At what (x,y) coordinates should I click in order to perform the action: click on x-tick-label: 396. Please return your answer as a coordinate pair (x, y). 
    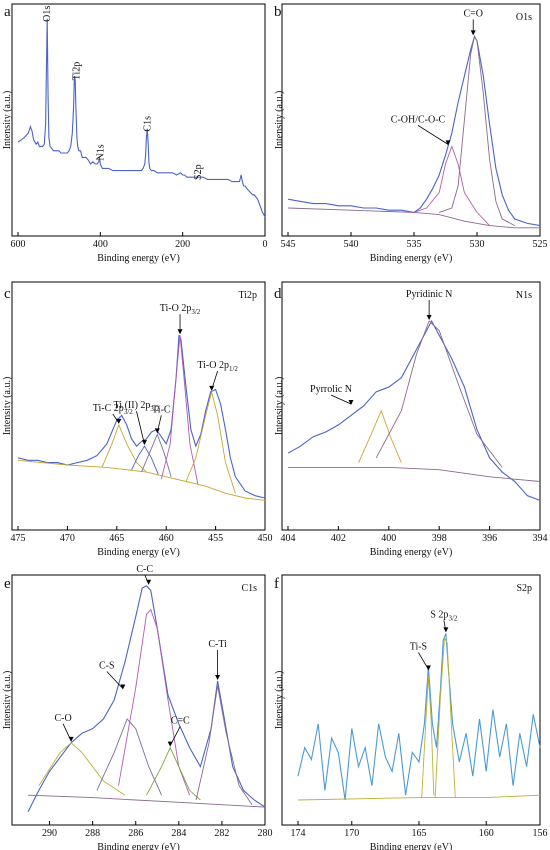
    Looking at the image, I should click on (489, 538).